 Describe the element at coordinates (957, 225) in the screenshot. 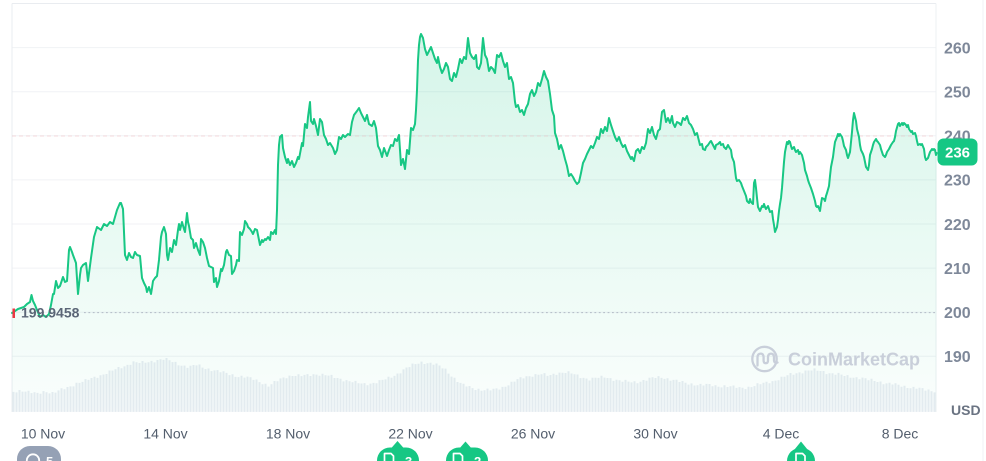

I see `svg-text: 220` at that location.